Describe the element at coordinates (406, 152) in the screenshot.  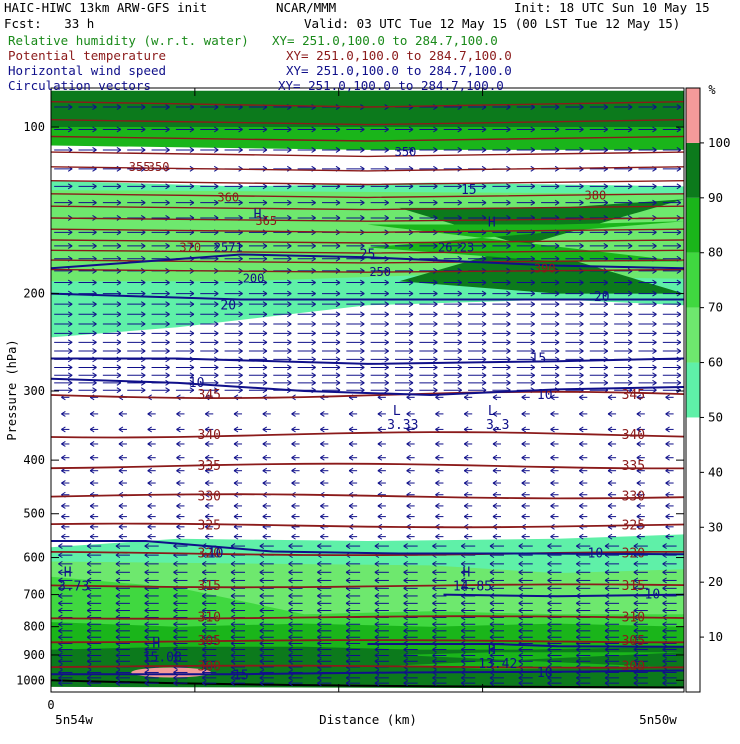
I see `upper-label-9: 350` at that location.